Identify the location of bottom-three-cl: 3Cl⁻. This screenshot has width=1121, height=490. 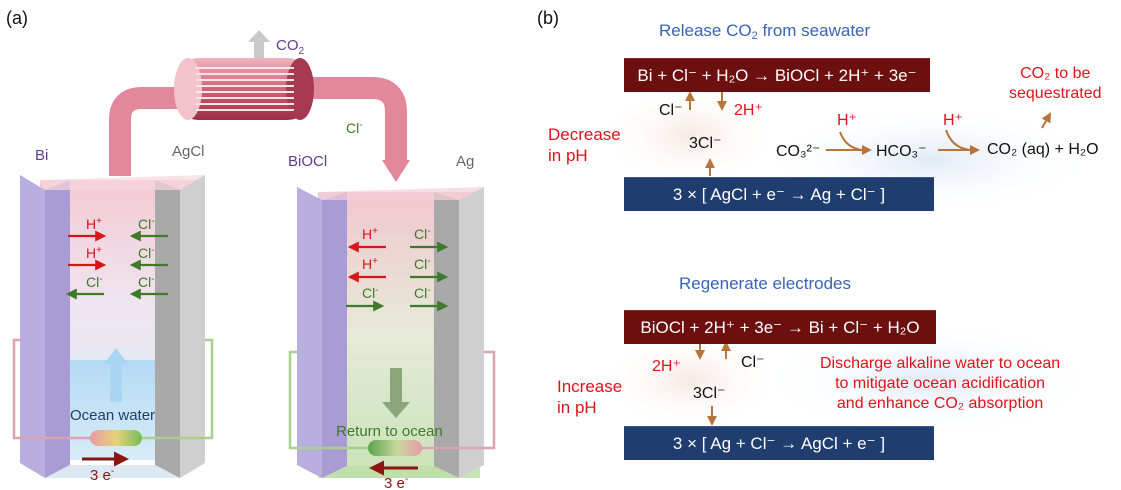
(709, 393).